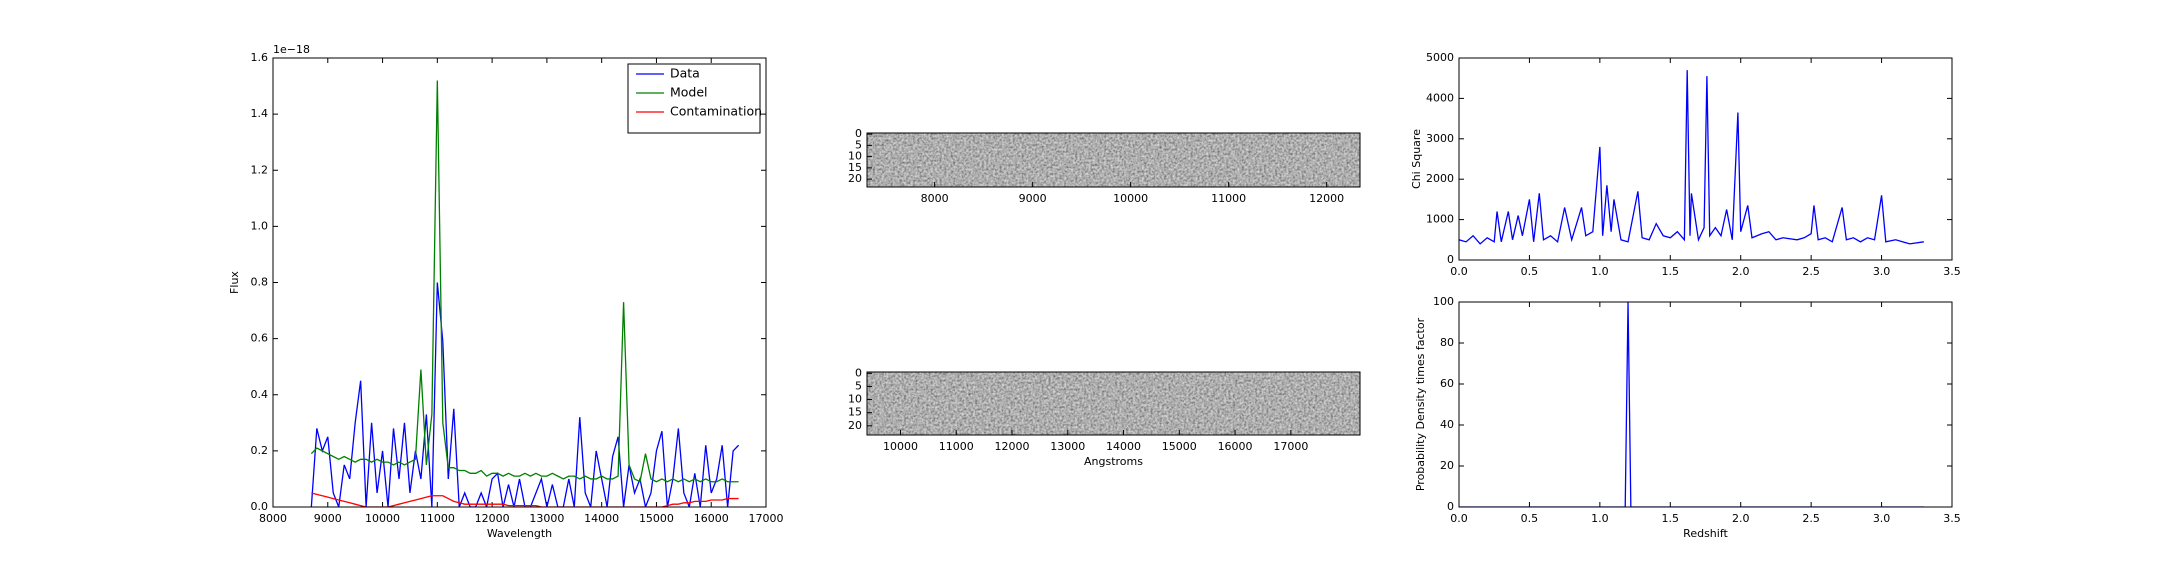  I want to click on y-axis-label: Chi Square, so click(1416, 159).